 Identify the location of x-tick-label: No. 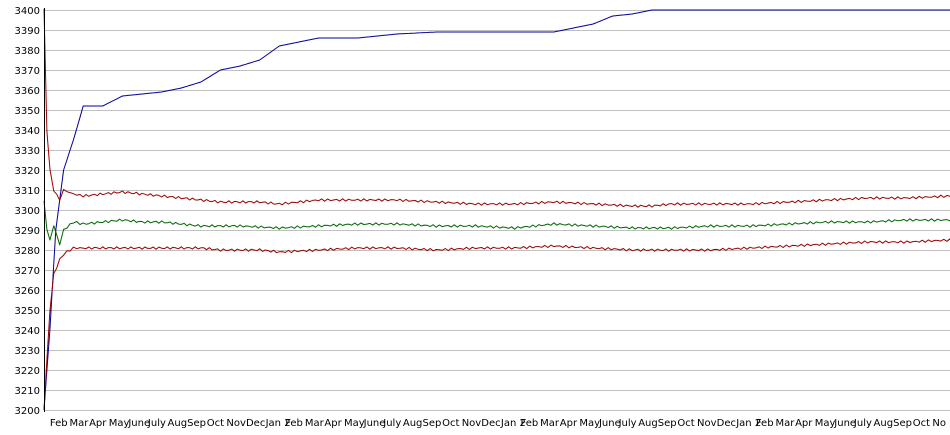
(939, 423).